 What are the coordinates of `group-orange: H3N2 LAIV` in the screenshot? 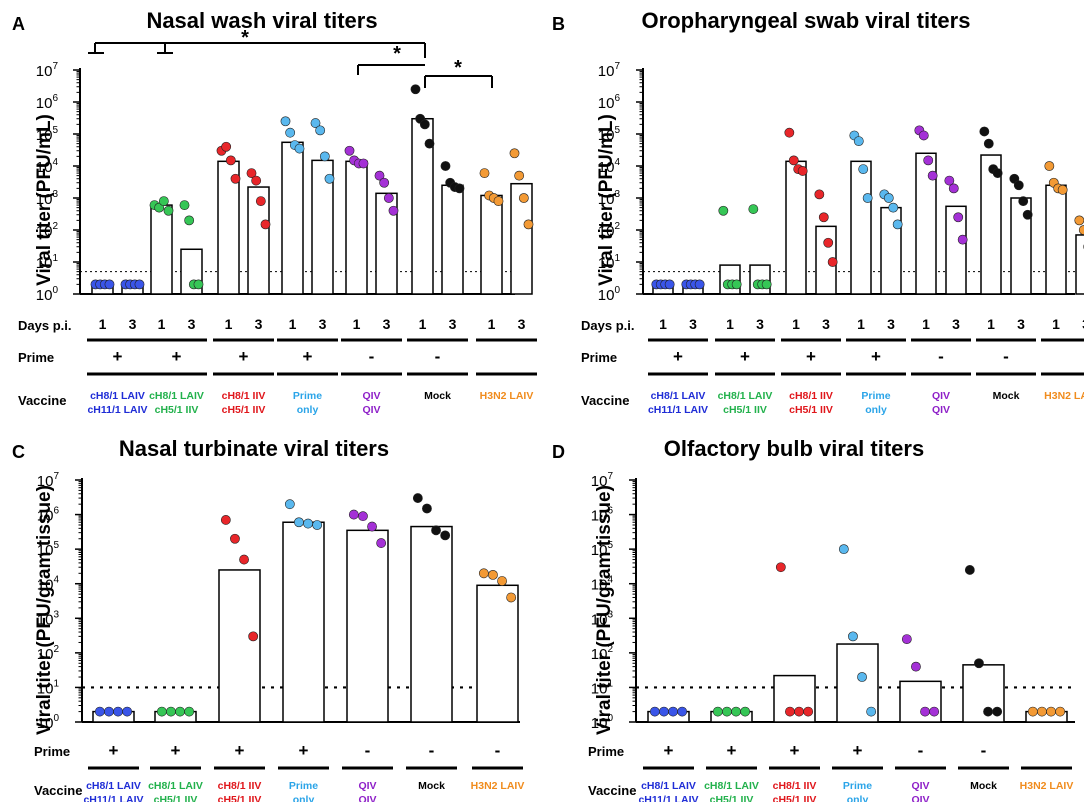 It's located at (1047, 749).